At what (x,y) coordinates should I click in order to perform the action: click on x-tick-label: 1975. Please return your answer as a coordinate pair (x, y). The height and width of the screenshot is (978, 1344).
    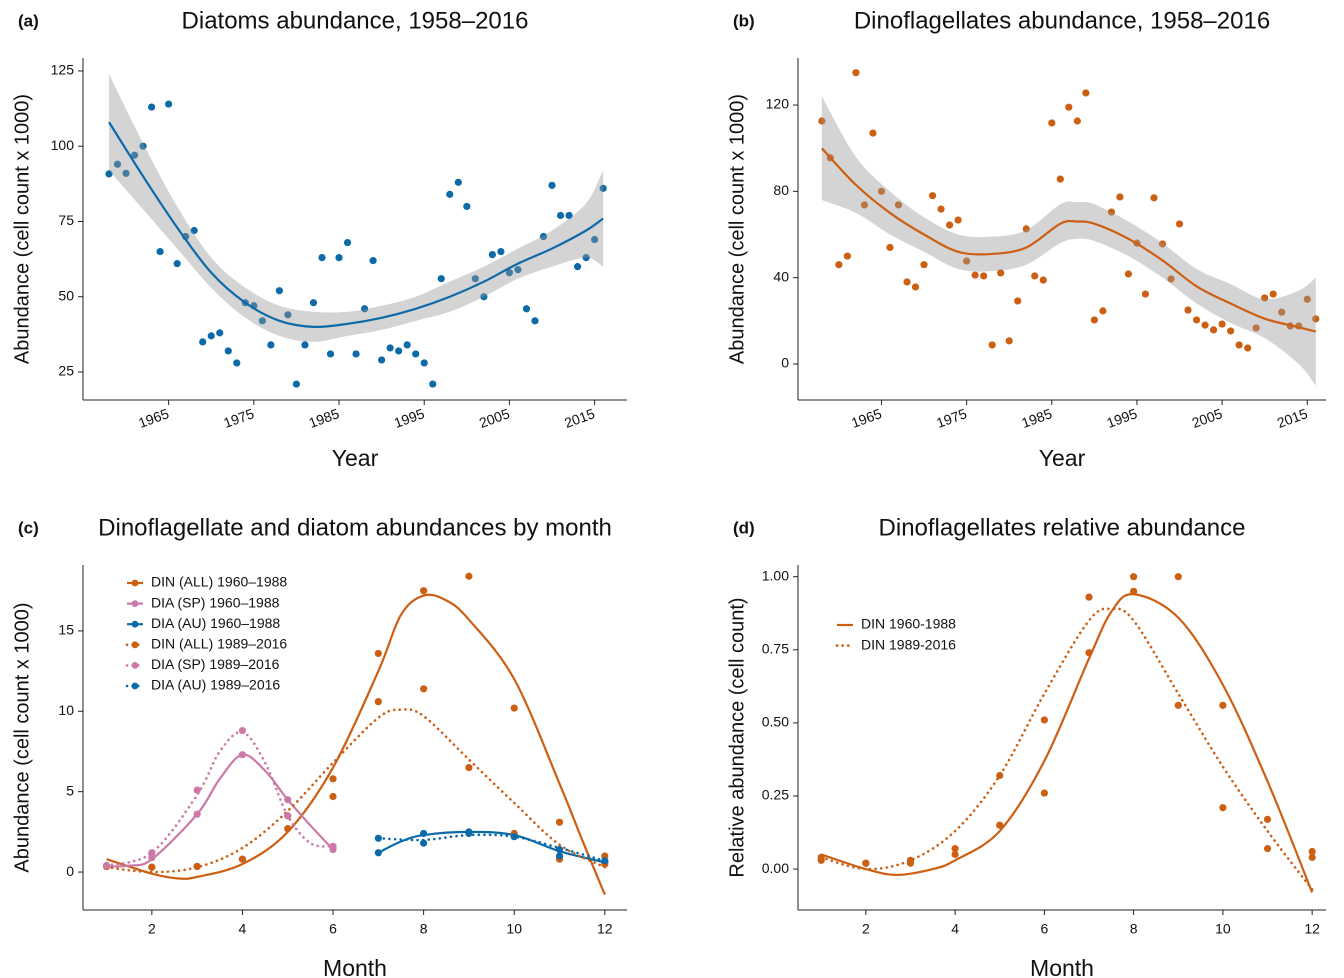
    Looking at the image, I should click on (238, 418).